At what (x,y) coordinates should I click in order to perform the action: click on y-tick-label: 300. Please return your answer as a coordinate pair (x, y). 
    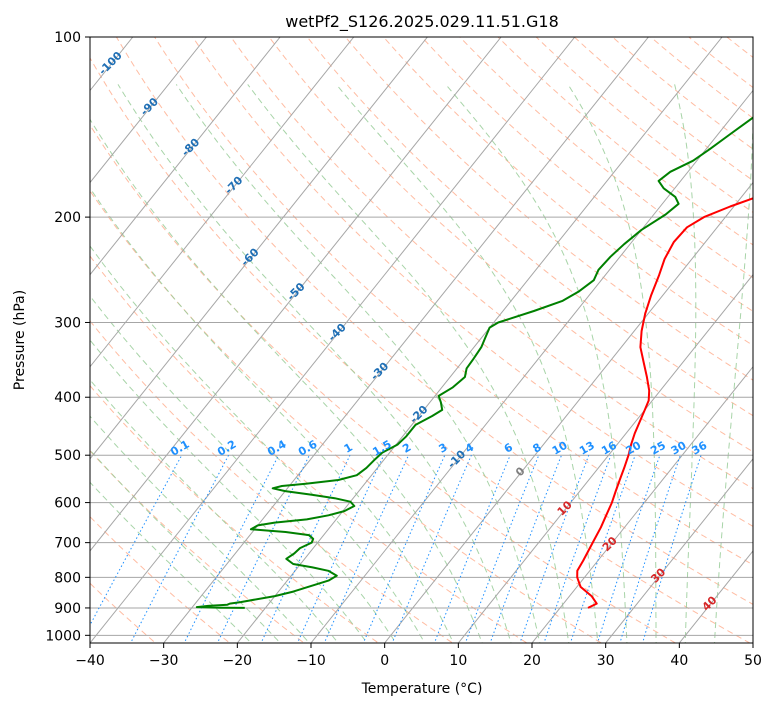
    Looking at the image, I should click on (67, 323).